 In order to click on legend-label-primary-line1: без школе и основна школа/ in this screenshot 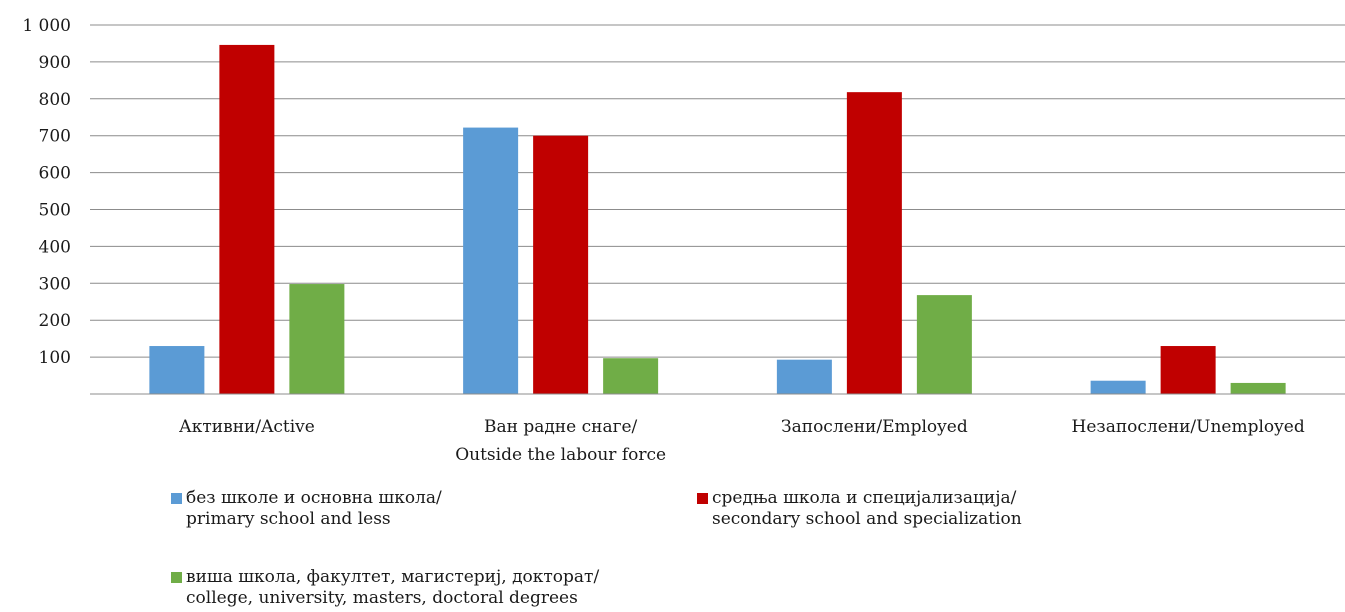, I will do `click(314, 498)`.